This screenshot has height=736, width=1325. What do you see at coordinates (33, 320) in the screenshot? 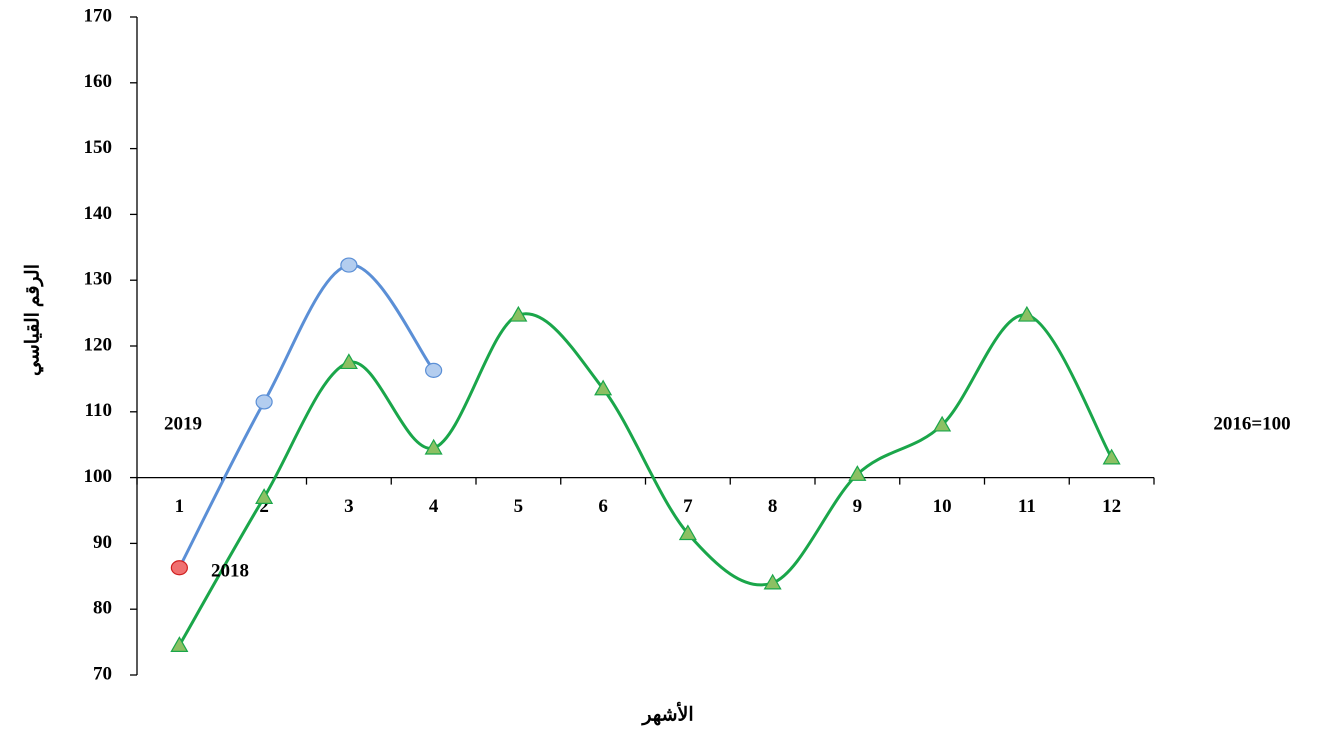
I see `y-axis-label: الرقم القياسي` at bounding box center [33, 320].